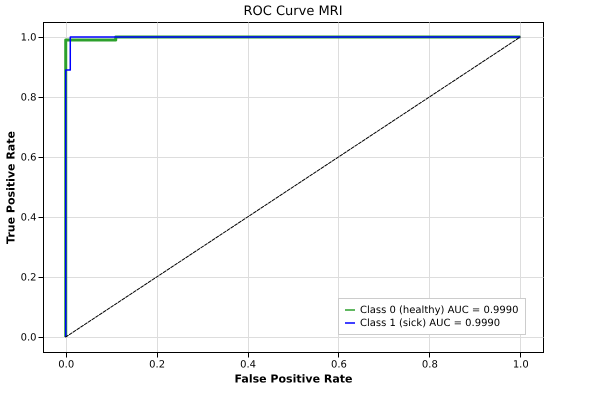  I want to click on chart-title: ROC Curve MRI, so click(293, 11).